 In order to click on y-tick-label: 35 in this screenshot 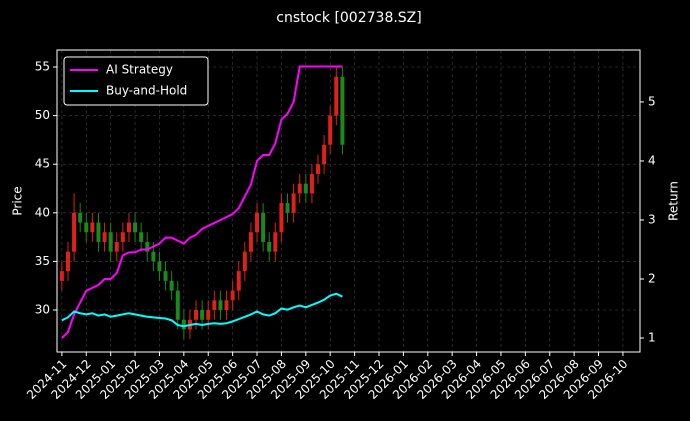, I will do `click(42, 261)`.